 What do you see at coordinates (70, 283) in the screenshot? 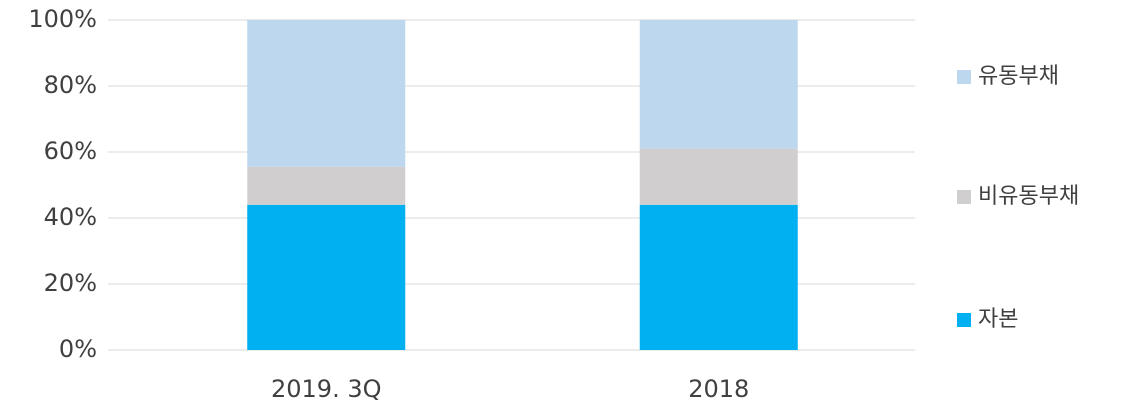
I see `y-tick-label: 20%` at bounding box center [70, 283].